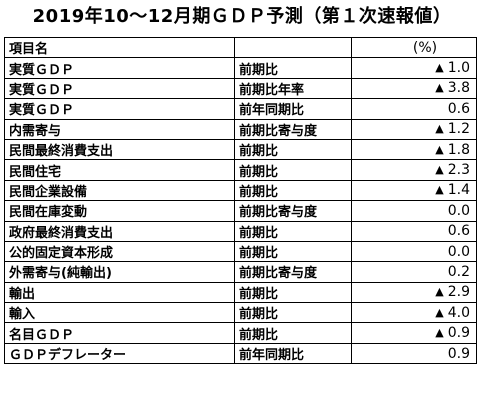  I want to click on row-value-cell: ▲ 1.2, so click(414, 129).